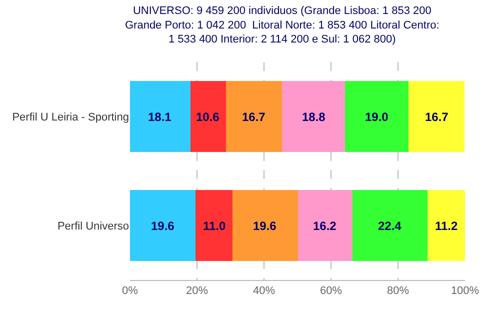 This screenshot has height=310, width=495. I want to click on data-label: 18.1, so click(160, 117).